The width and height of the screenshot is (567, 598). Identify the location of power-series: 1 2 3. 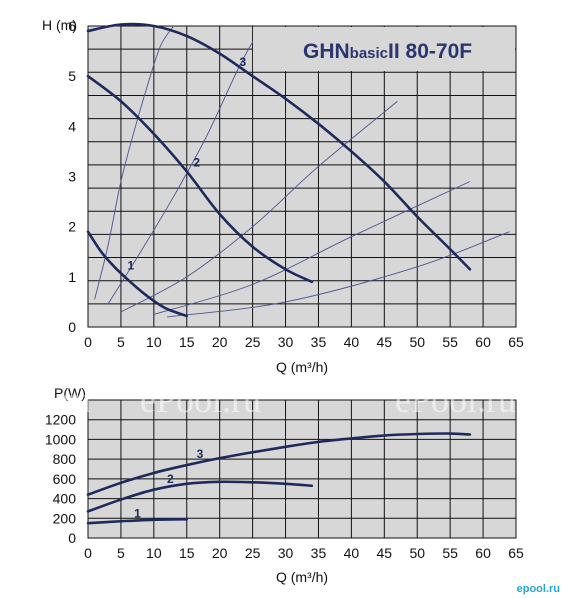
(279, 478).